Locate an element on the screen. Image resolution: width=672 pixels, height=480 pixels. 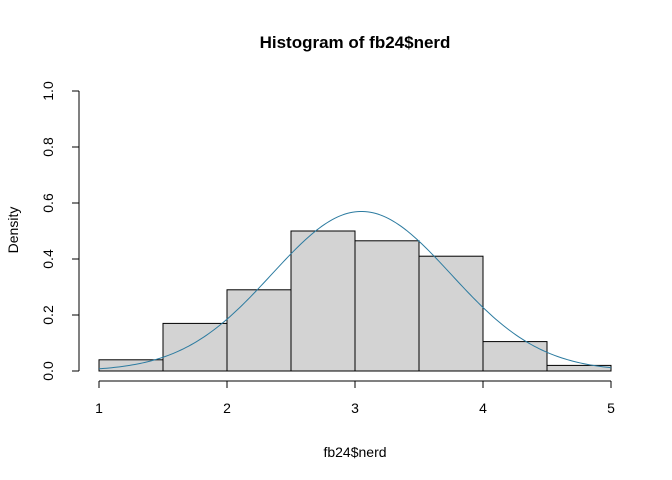
x-axis: 1 2 3 4 5 is located at coordinates (355, 398).